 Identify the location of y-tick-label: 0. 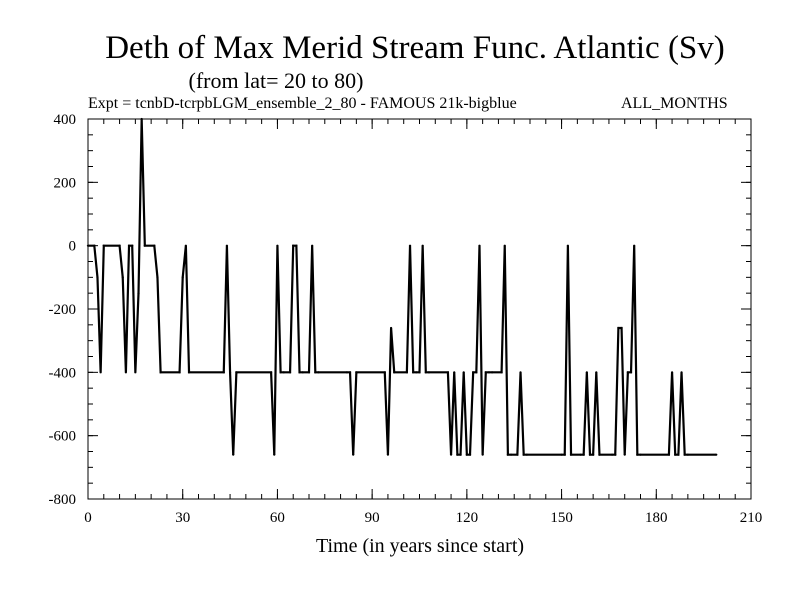
(73, 247).